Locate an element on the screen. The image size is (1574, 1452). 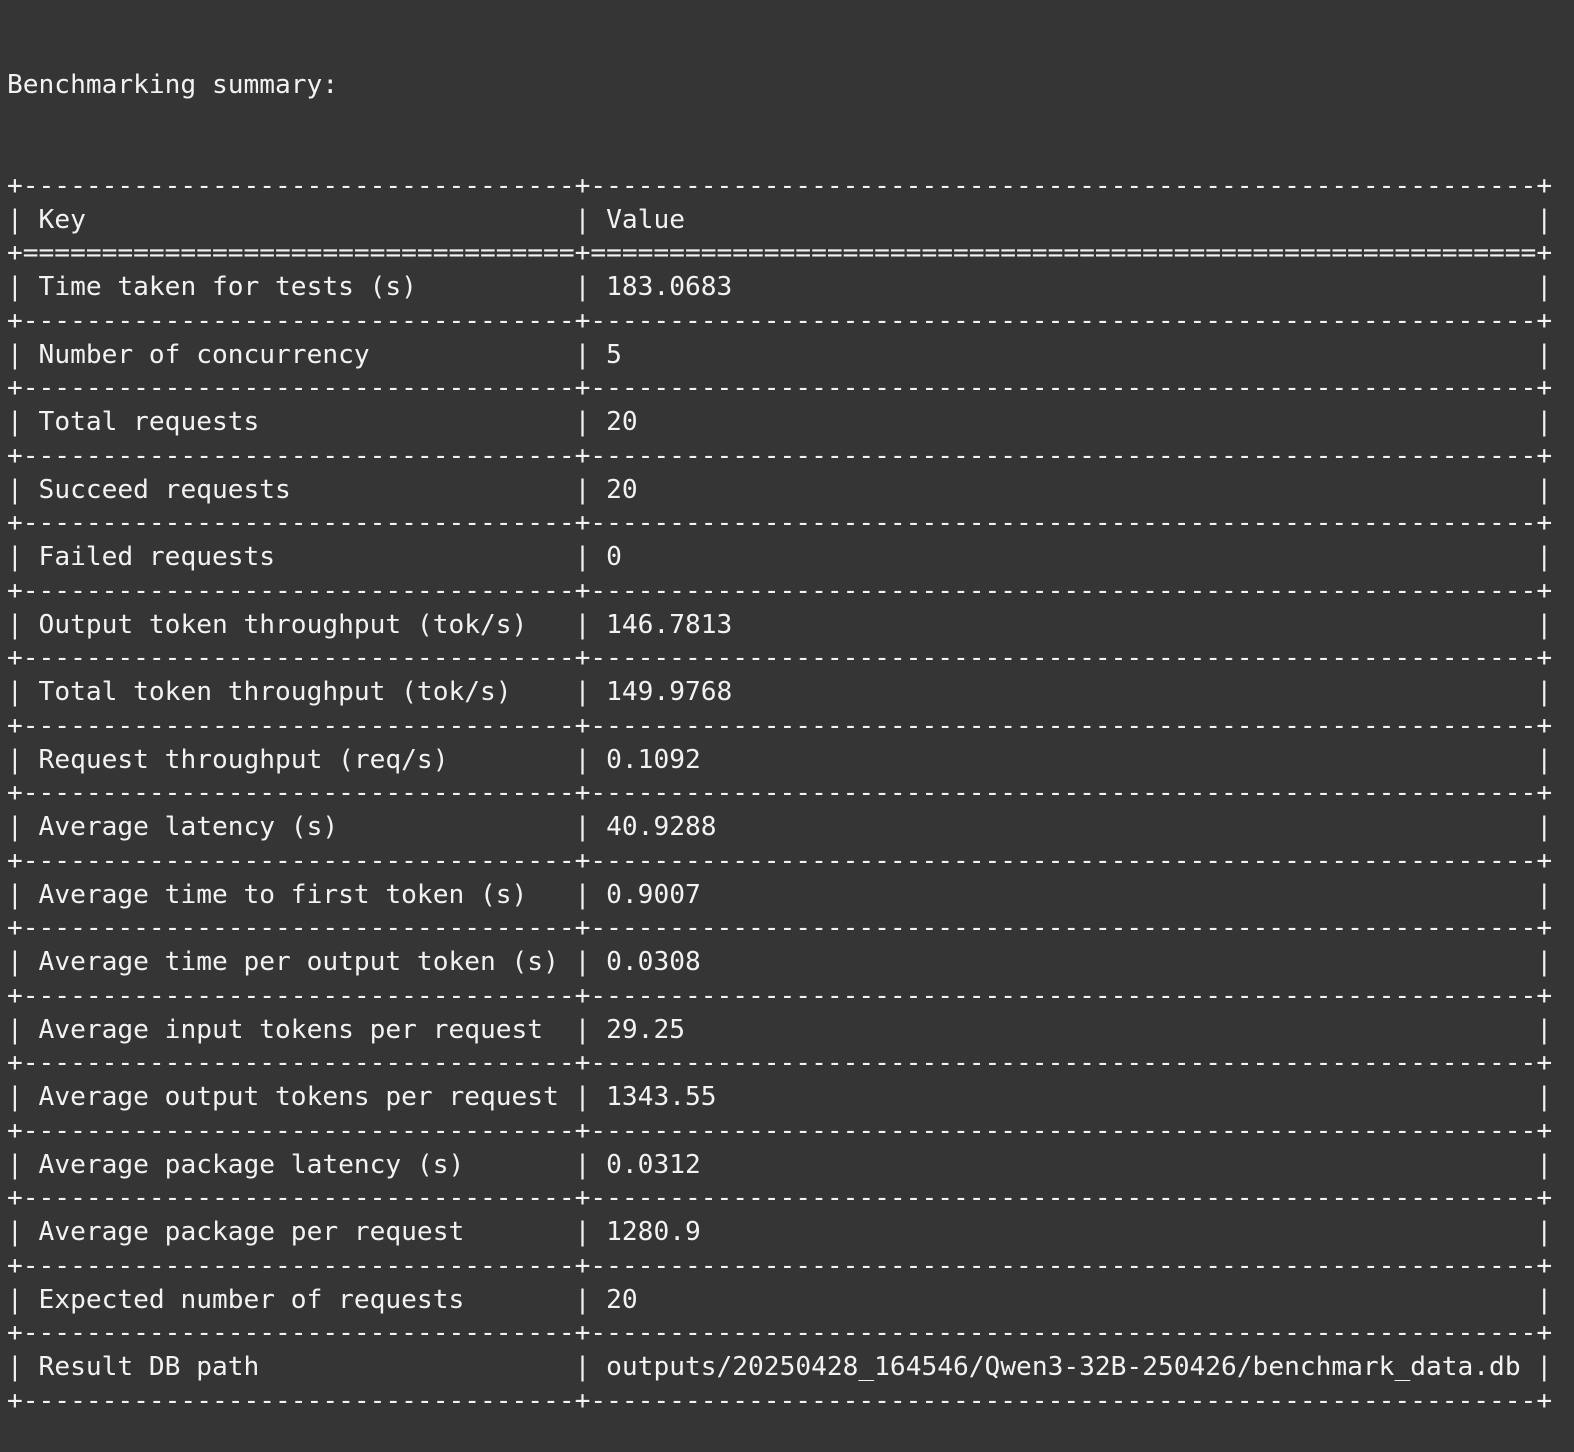
table-row: | Time taken for tests (s) | 183.0683 | is located at coordinates (790, 288).